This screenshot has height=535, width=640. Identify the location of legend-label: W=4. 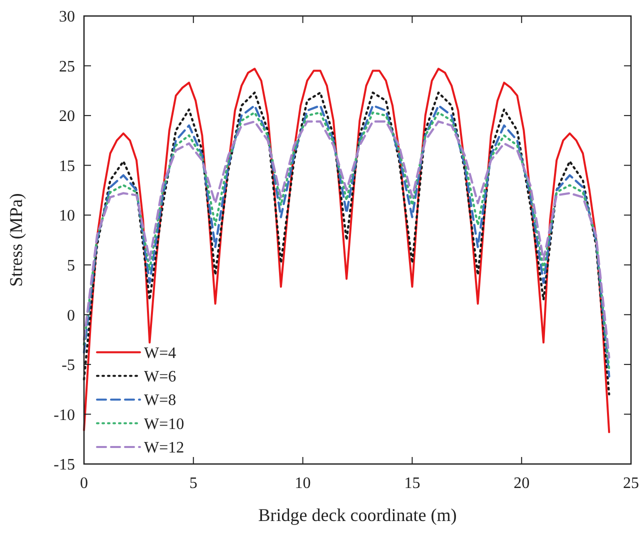
(160, 353).